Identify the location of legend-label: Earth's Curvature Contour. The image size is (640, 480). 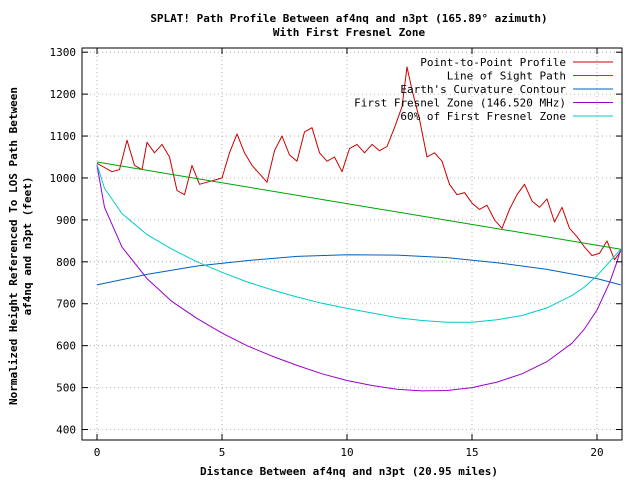
(483, 89).